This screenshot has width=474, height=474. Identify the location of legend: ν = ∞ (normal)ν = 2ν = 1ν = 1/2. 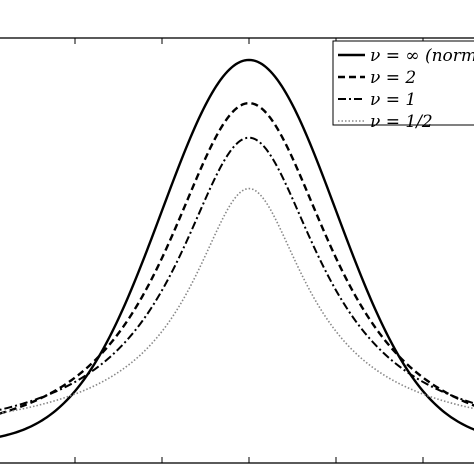
(403, 86).